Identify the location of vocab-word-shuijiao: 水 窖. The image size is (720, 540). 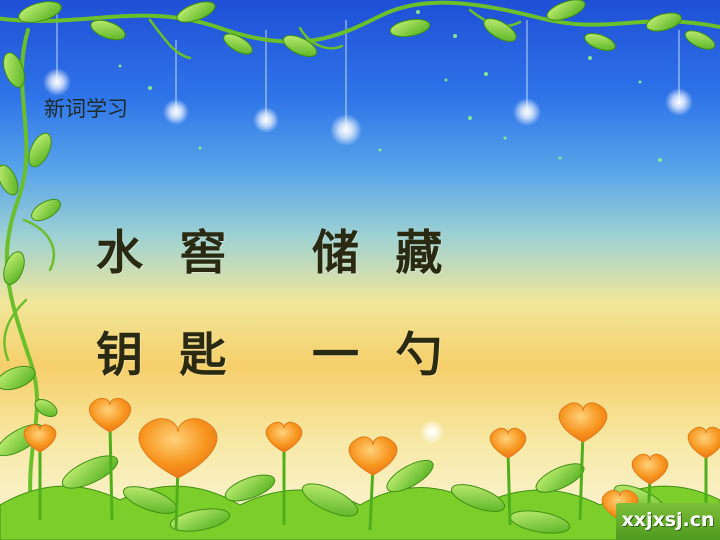
(166, 253).